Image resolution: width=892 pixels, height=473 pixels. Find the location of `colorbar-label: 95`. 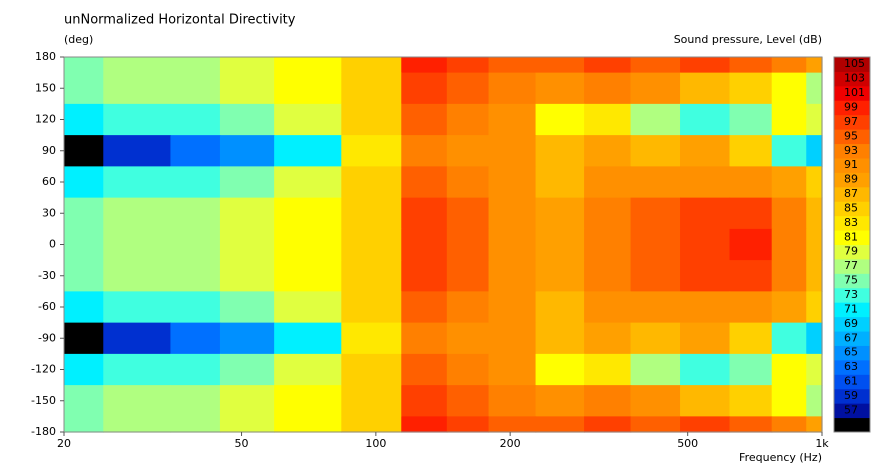

colorbar-label: 95 is located at coordinates (851, 135).